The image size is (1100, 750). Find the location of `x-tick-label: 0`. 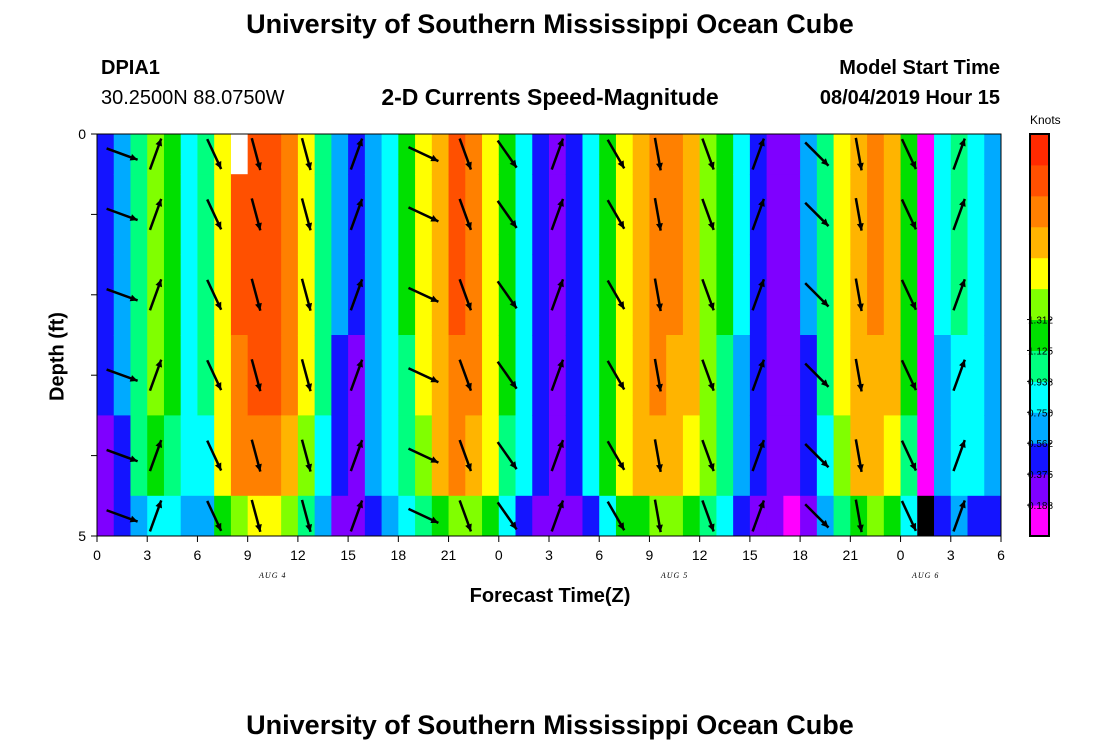

x-tick-label: 0 is located at coordinates (499, 555).